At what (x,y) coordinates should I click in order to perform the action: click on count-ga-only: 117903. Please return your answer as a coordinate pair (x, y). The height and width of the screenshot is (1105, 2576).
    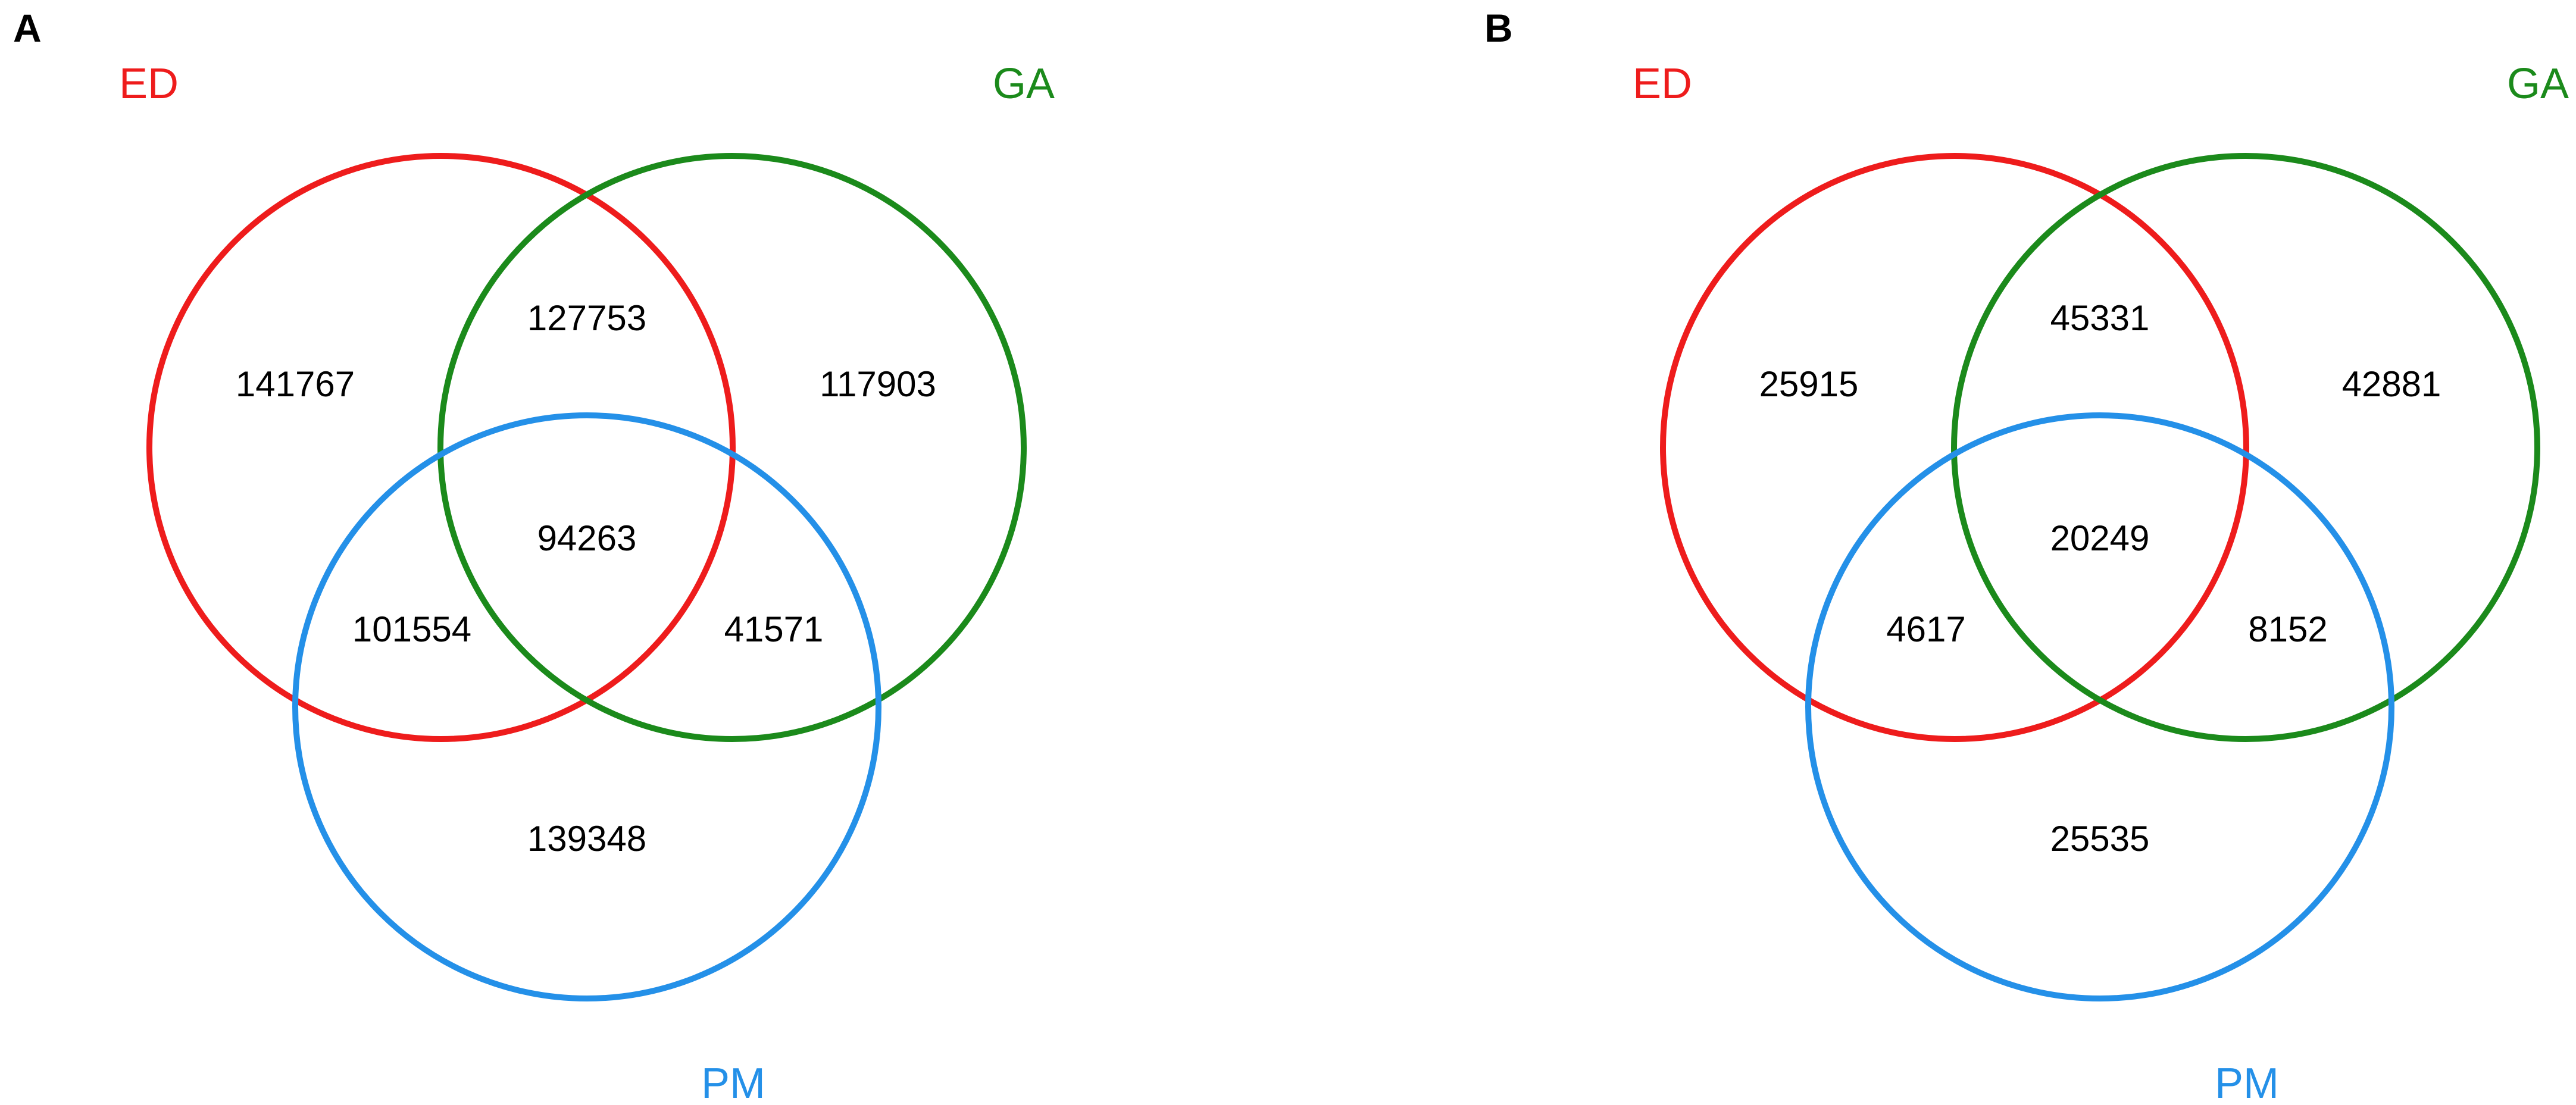
    Looking at the image, I should click on (878, 384).